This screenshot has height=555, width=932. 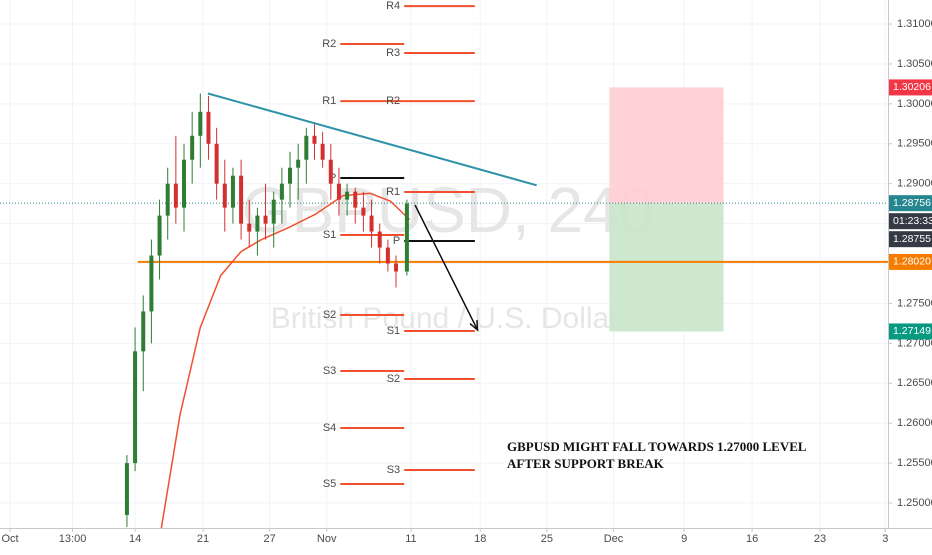 I want to click on y-tick-label: 1.29000, so click(x=914, y=184).